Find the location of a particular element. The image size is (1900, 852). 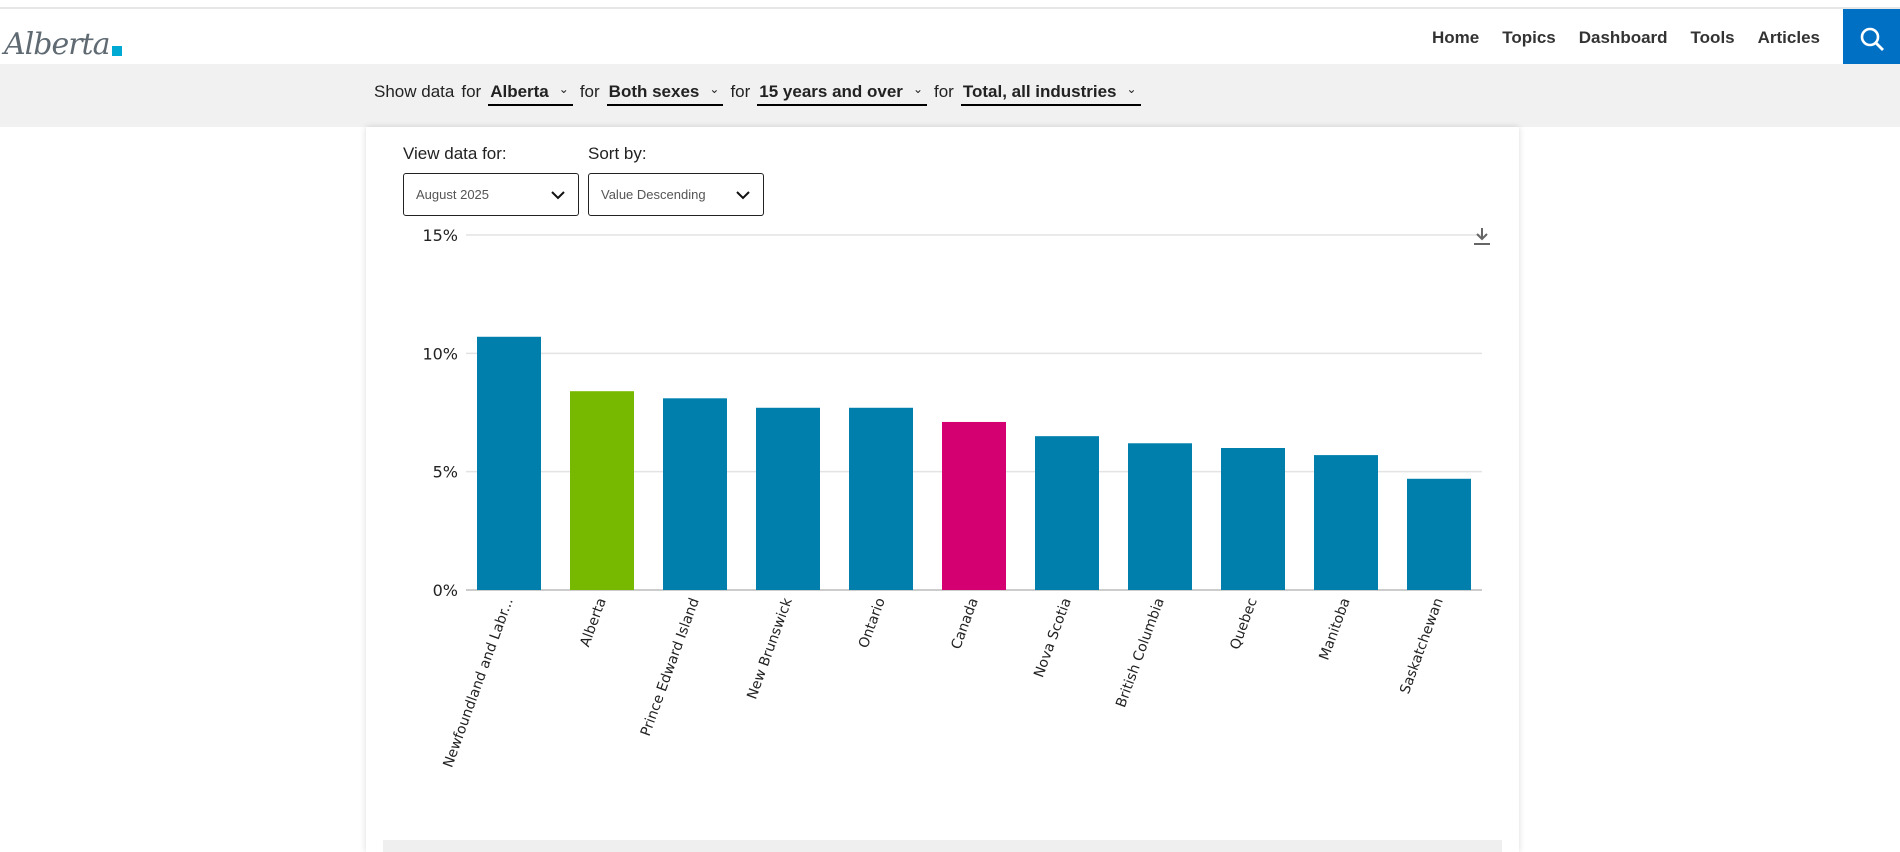

view-data-label: View data for: is located at coordinates (455, 153).